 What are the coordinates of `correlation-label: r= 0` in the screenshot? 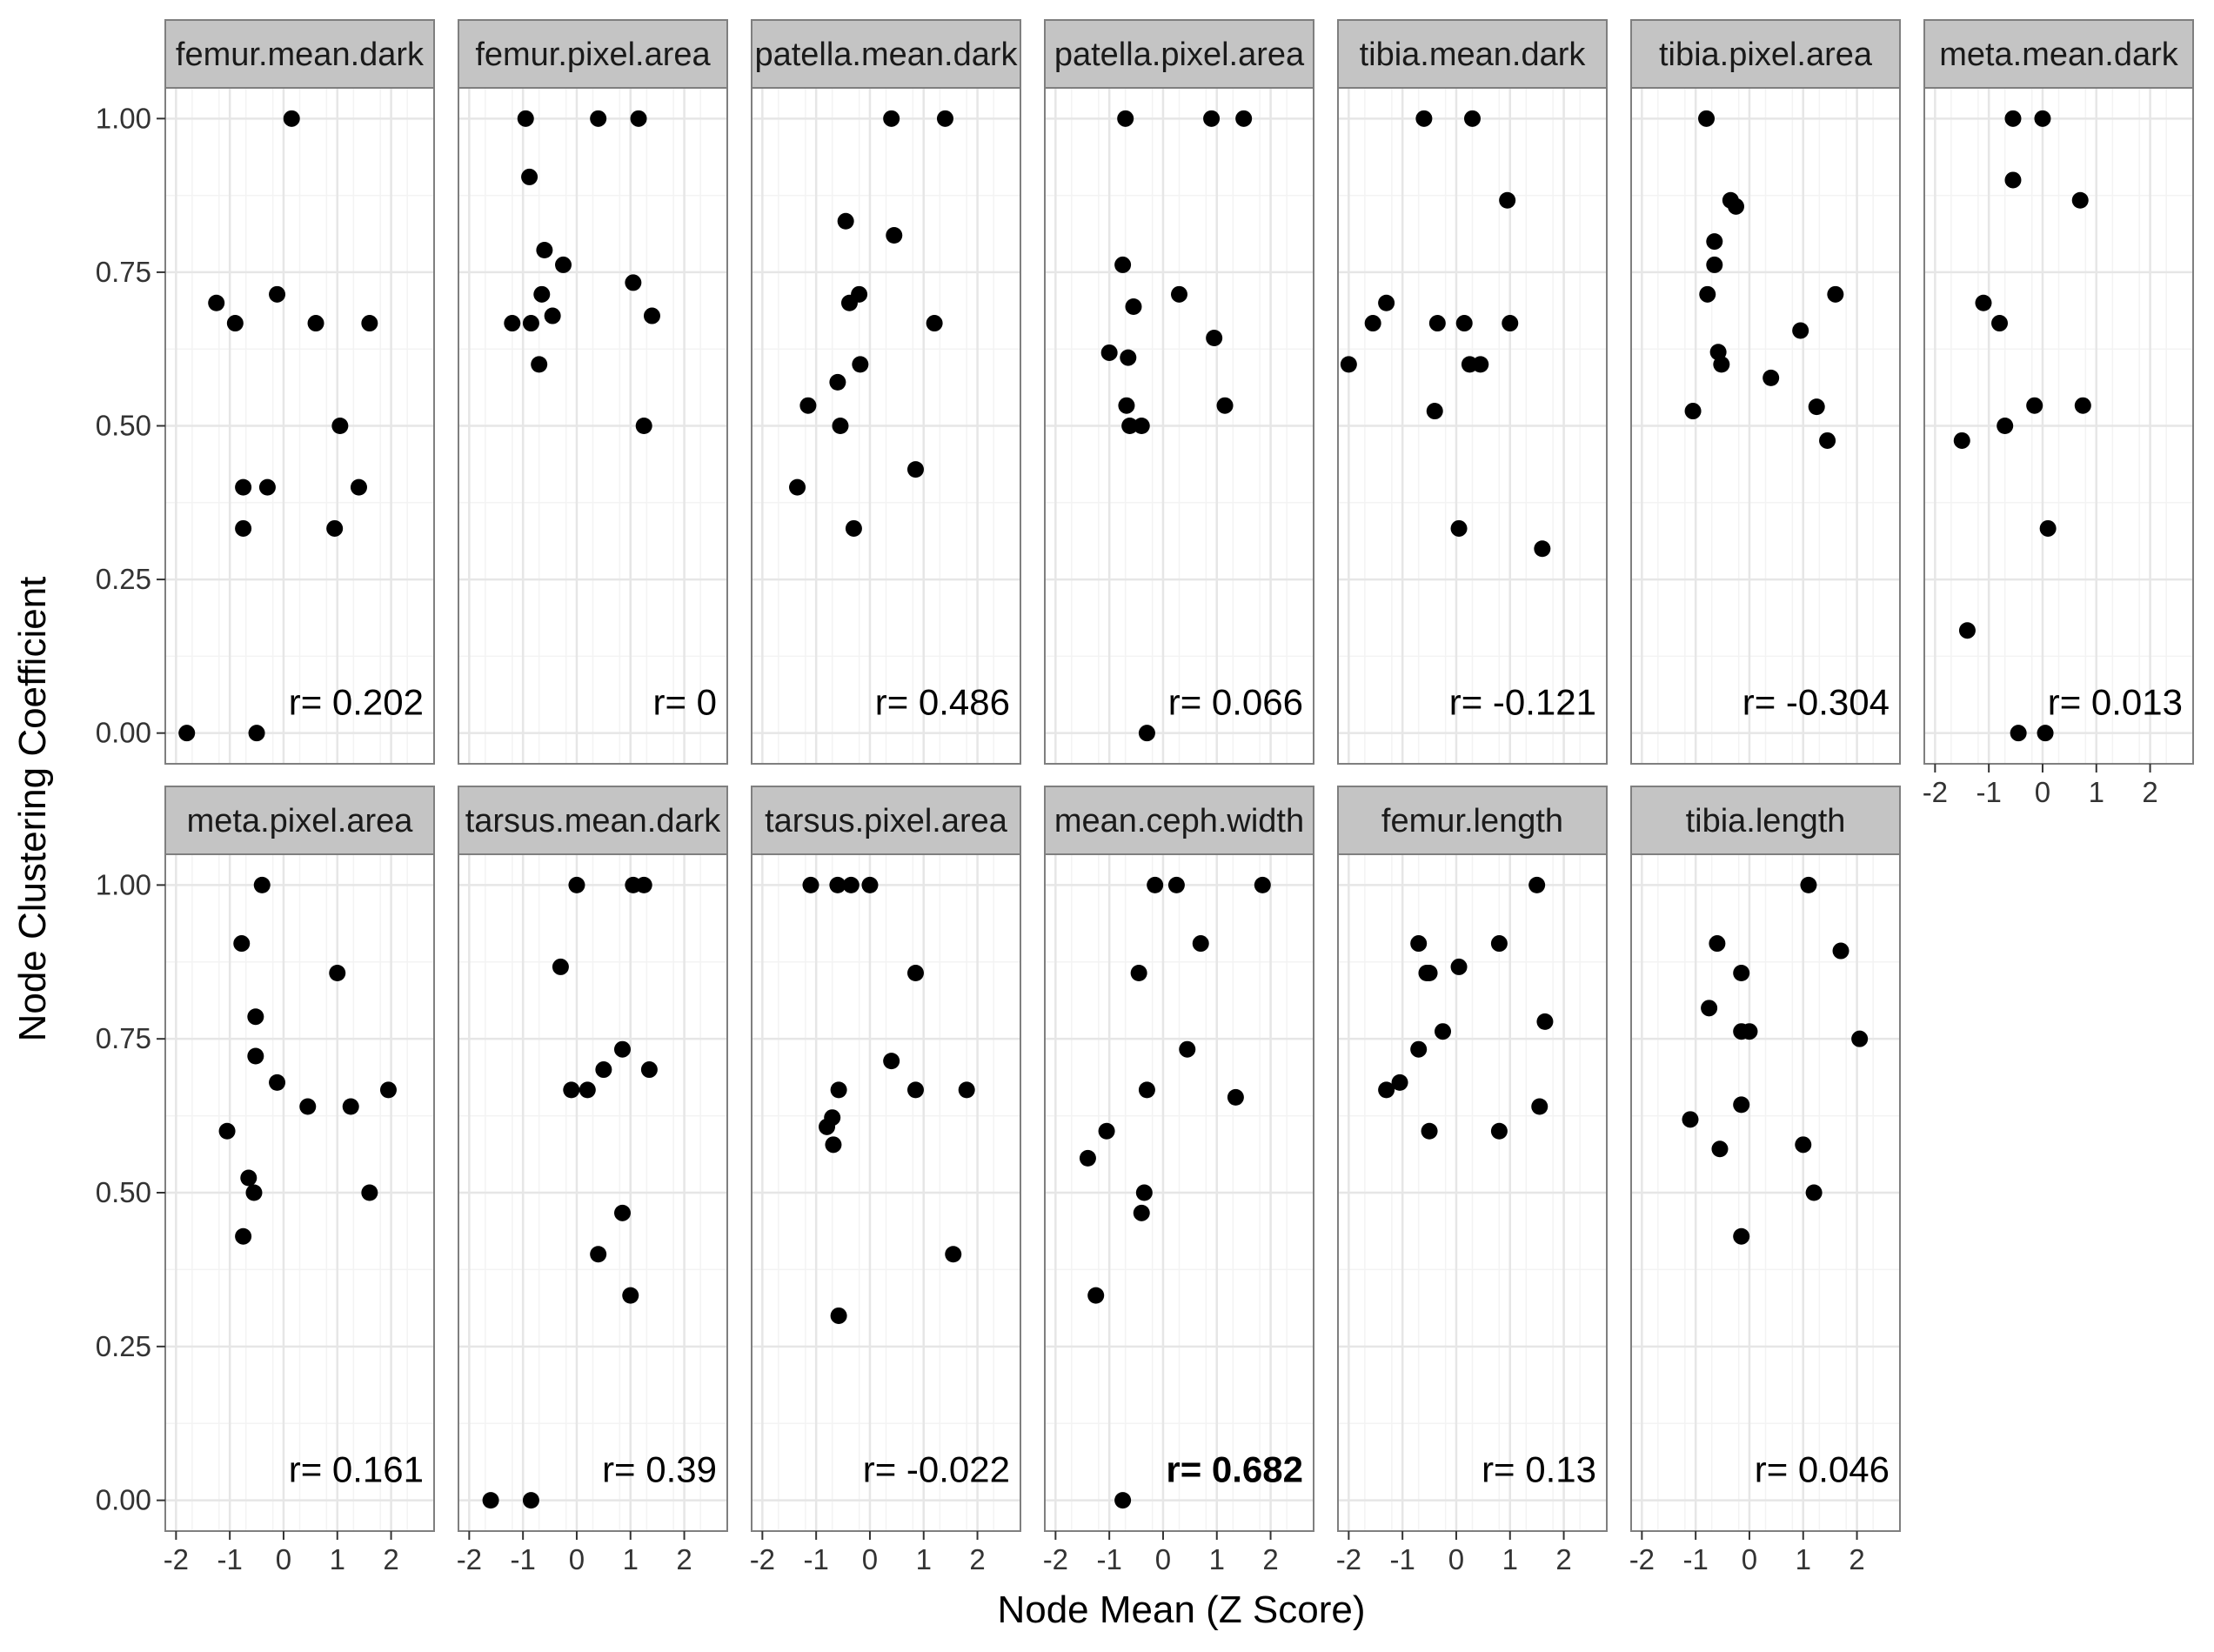 It's located at (684, 701).